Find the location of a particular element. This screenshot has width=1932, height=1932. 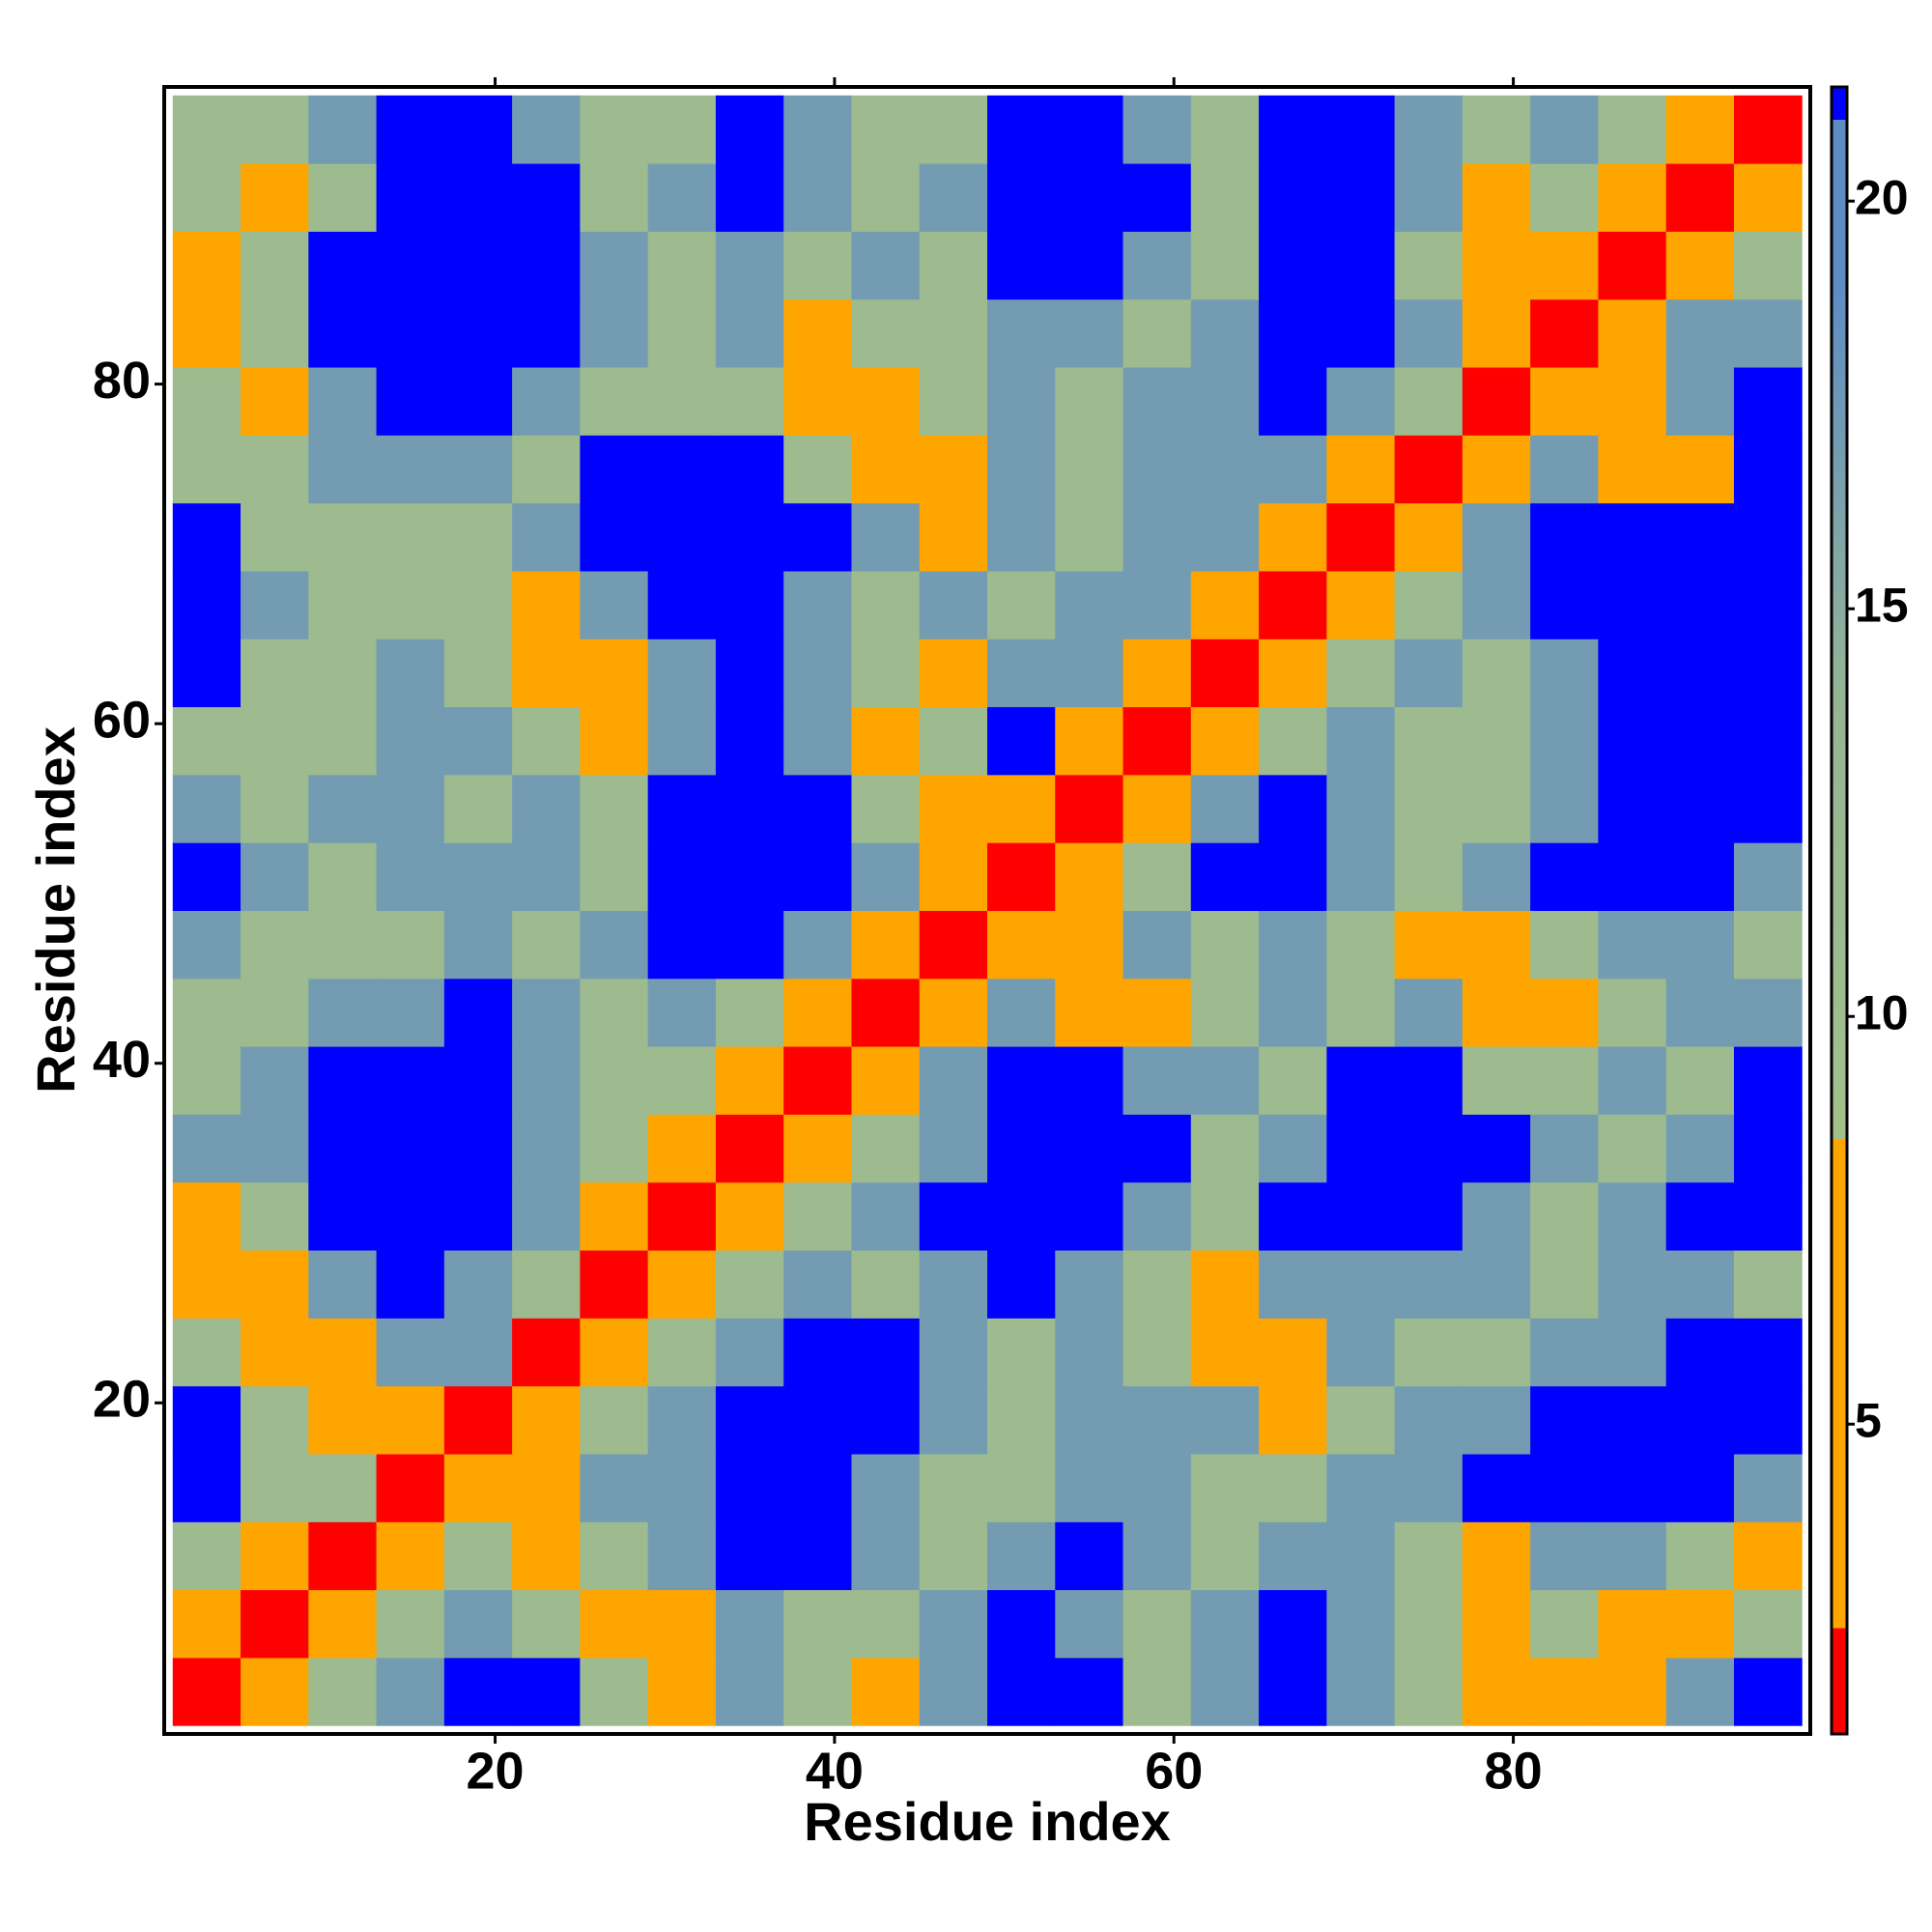

y-tick-label: 40 is located at coordinates (122, 1060).